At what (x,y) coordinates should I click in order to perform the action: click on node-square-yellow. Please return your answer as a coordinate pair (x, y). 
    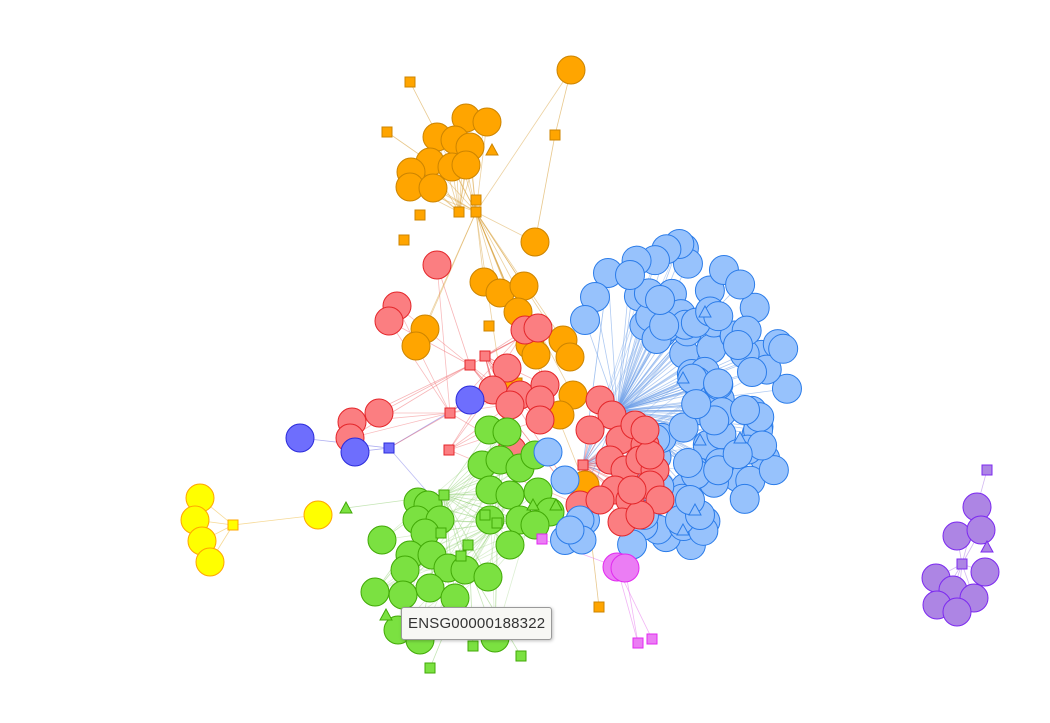
    Looking at the image, I should click on (233, 525).